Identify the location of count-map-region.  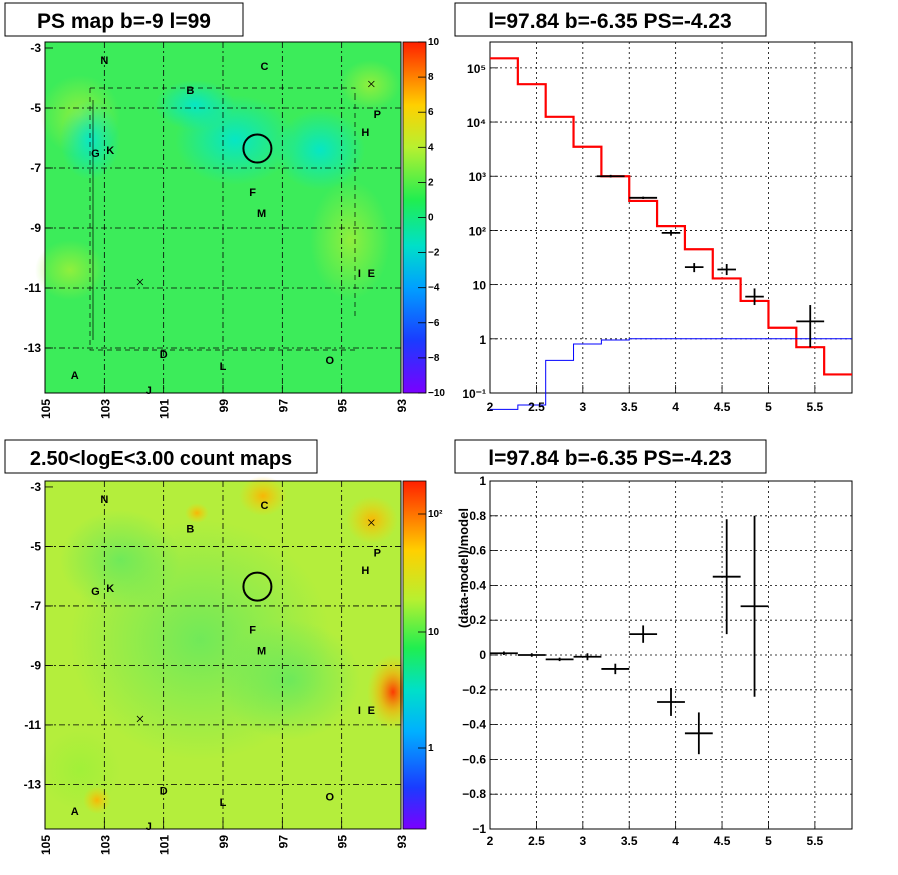
(120, 560).